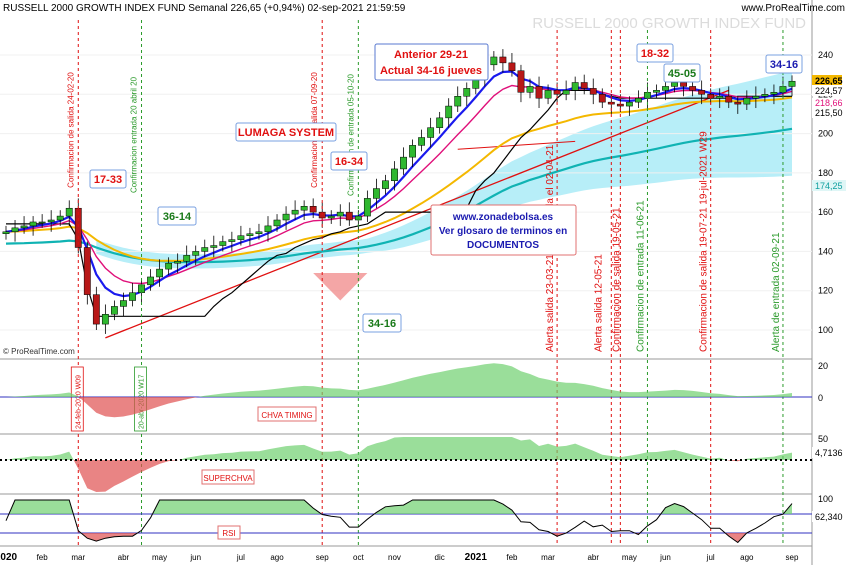 The height and width of the screenshot is (565, 848). What do you see at coordinates (829, 90) in the screenshot?
I see `price-tag-224: 224,57` at bounding box center [829, 90].